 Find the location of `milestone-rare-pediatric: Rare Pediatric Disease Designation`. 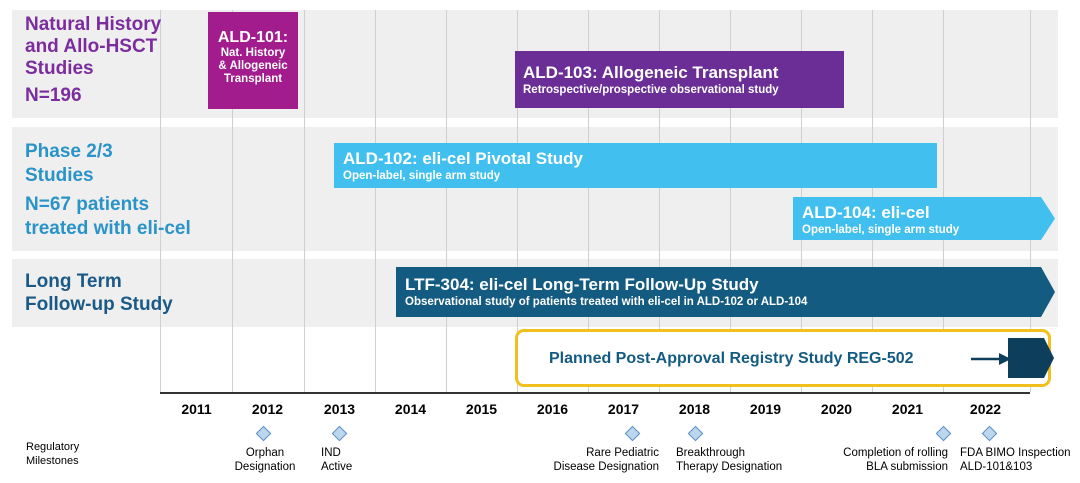

milestone-rare-pediatric: Rare Pediatric Disease Designation is located at coordinates (606, 460).